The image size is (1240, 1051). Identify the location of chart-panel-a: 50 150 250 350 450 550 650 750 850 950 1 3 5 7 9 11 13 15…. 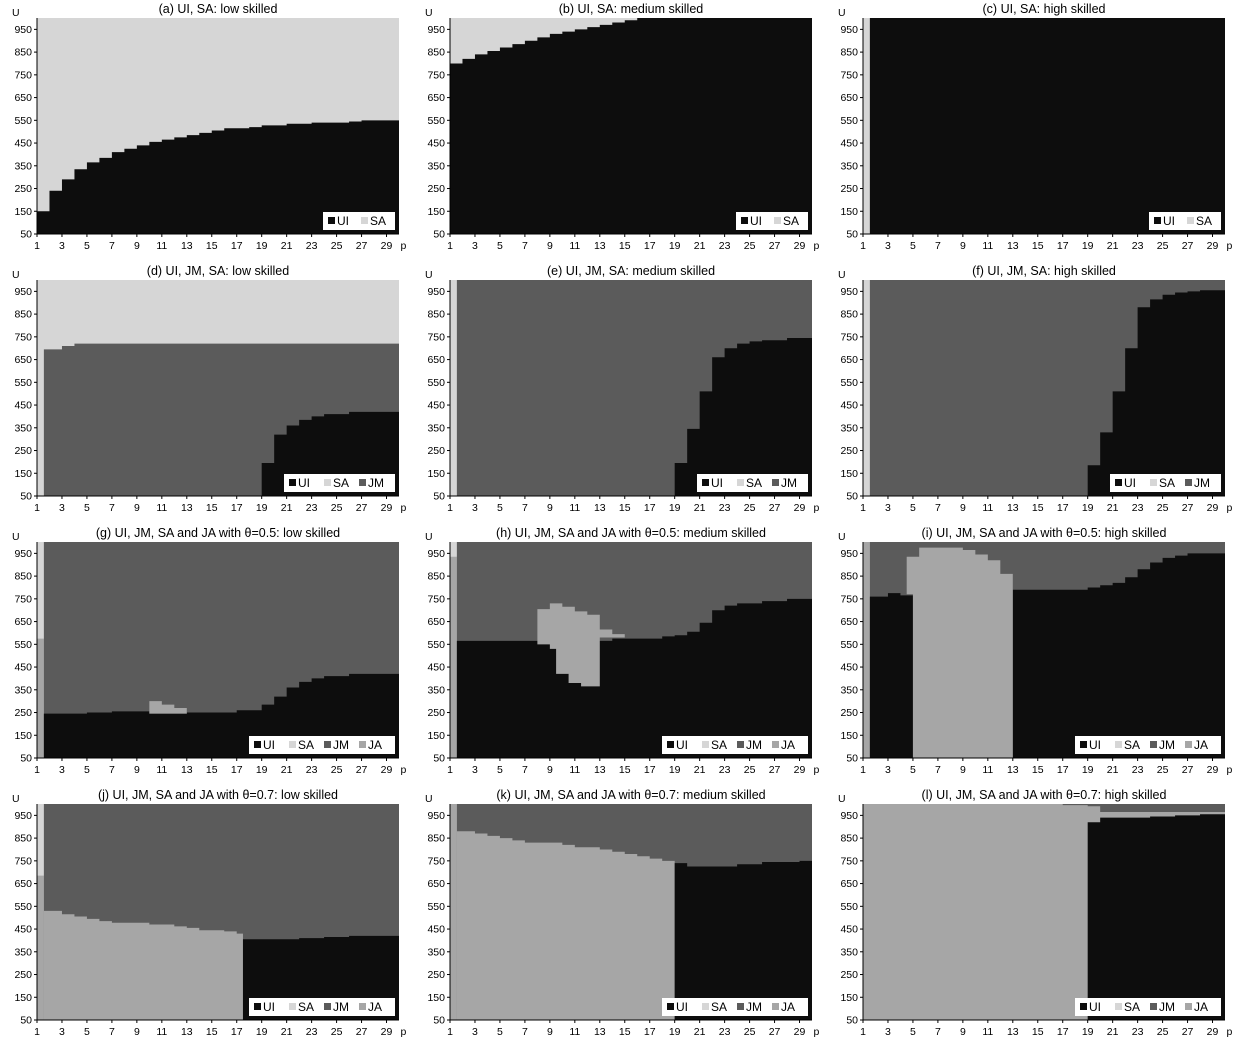
(206, 131).